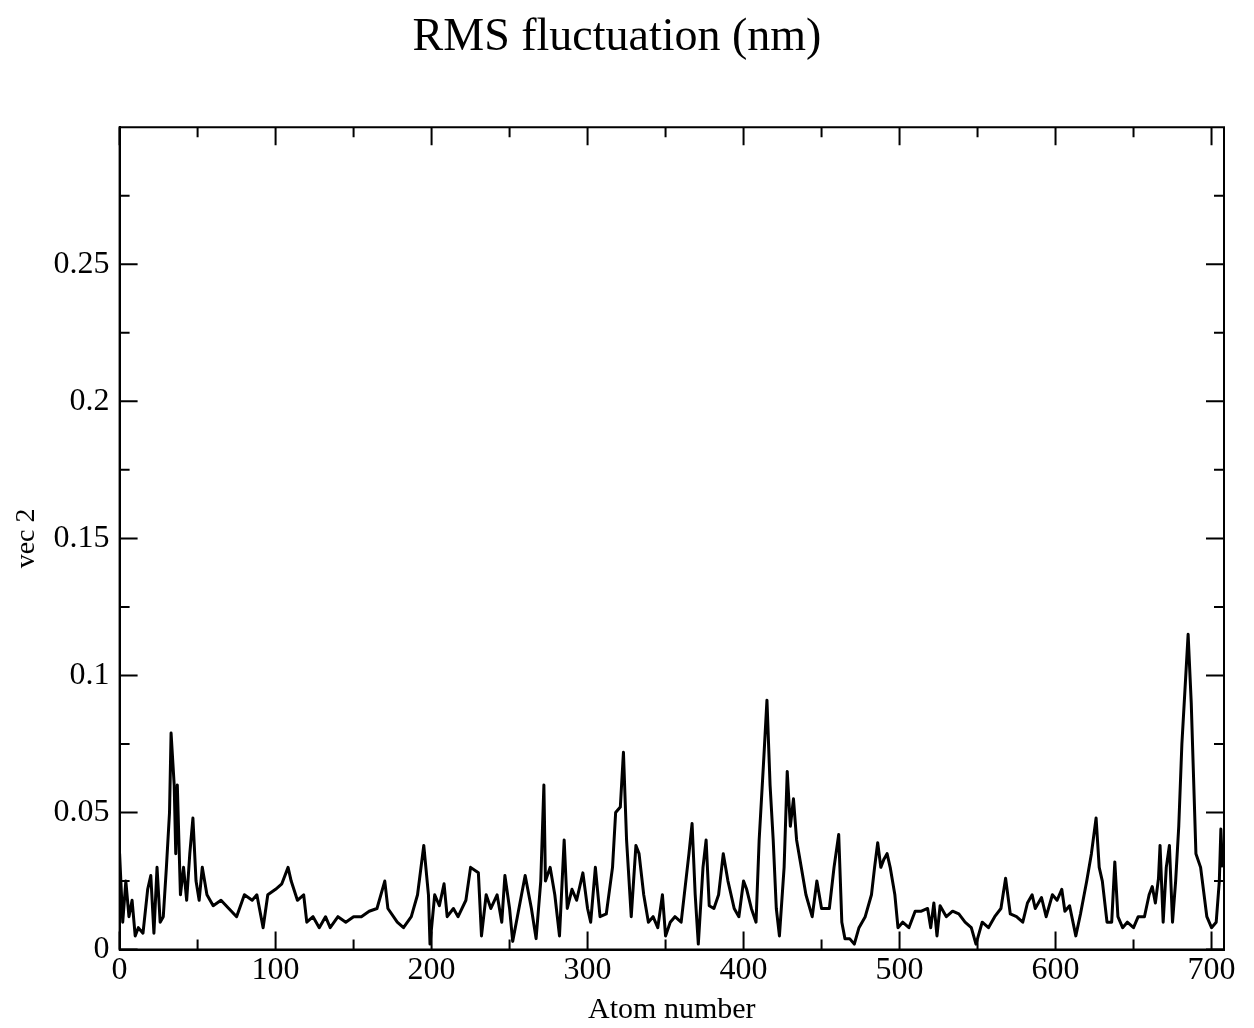 This screenshot has height=1028, width=1254. I want to click on x-tick-label: 200, so click(431, 968).